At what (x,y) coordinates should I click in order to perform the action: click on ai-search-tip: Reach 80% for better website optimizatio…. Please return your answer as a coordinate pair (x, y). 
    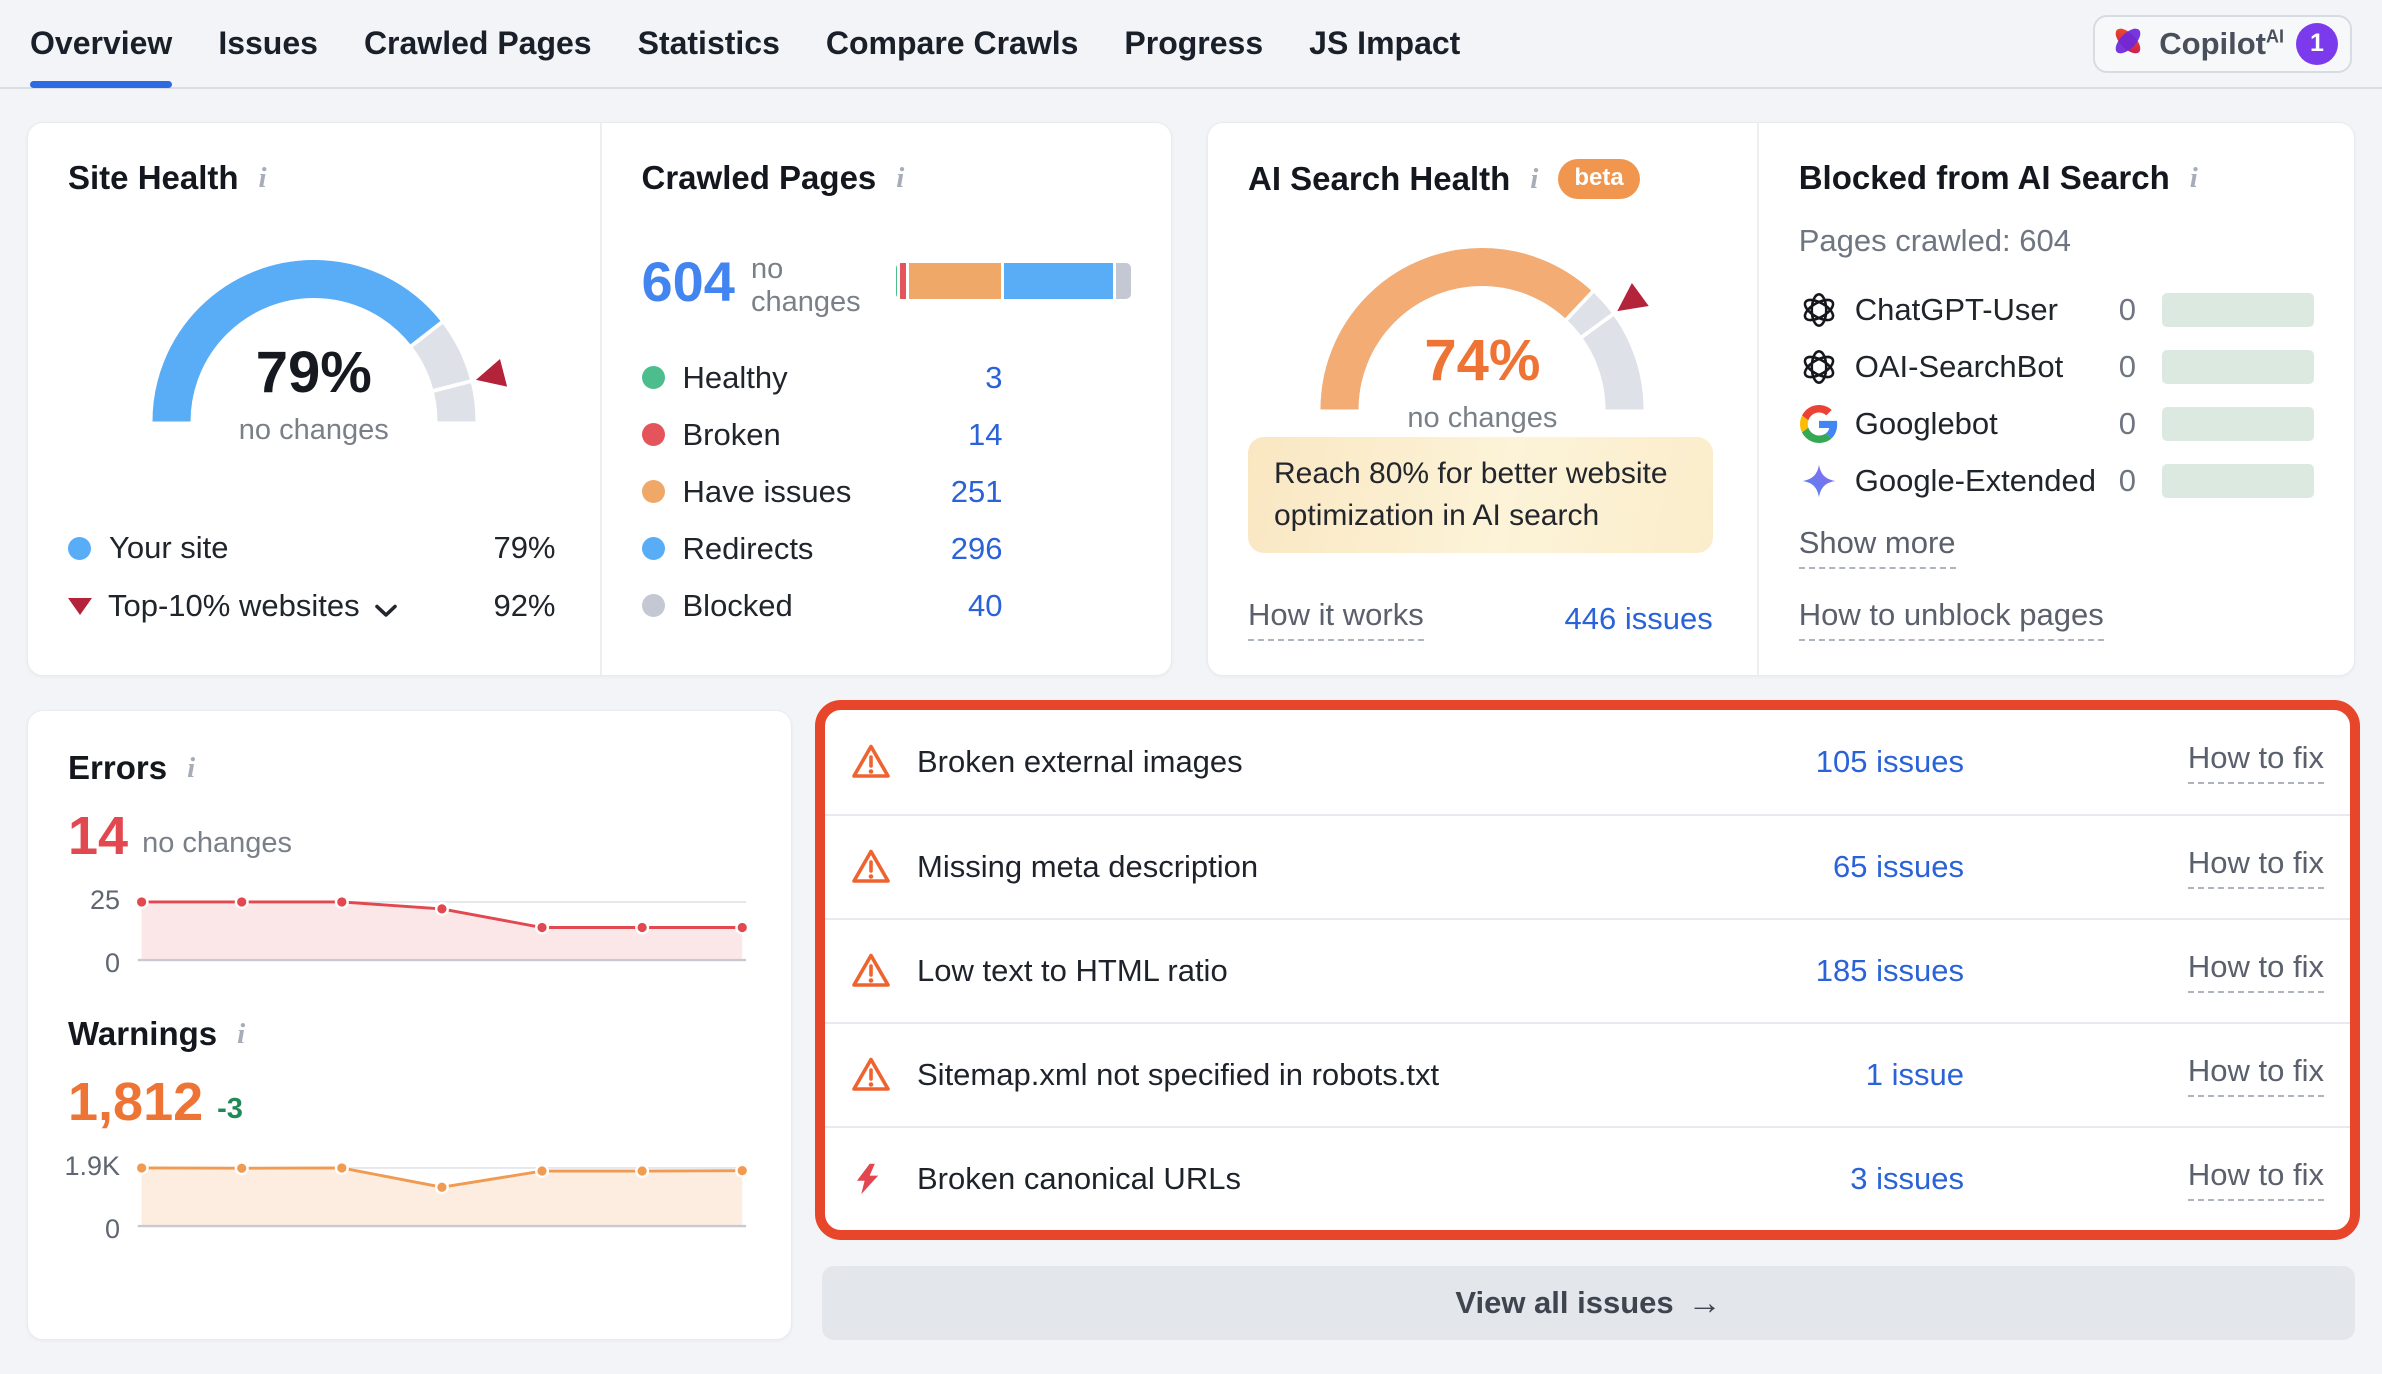
    Looking at the image, I should click on (1480, 495).